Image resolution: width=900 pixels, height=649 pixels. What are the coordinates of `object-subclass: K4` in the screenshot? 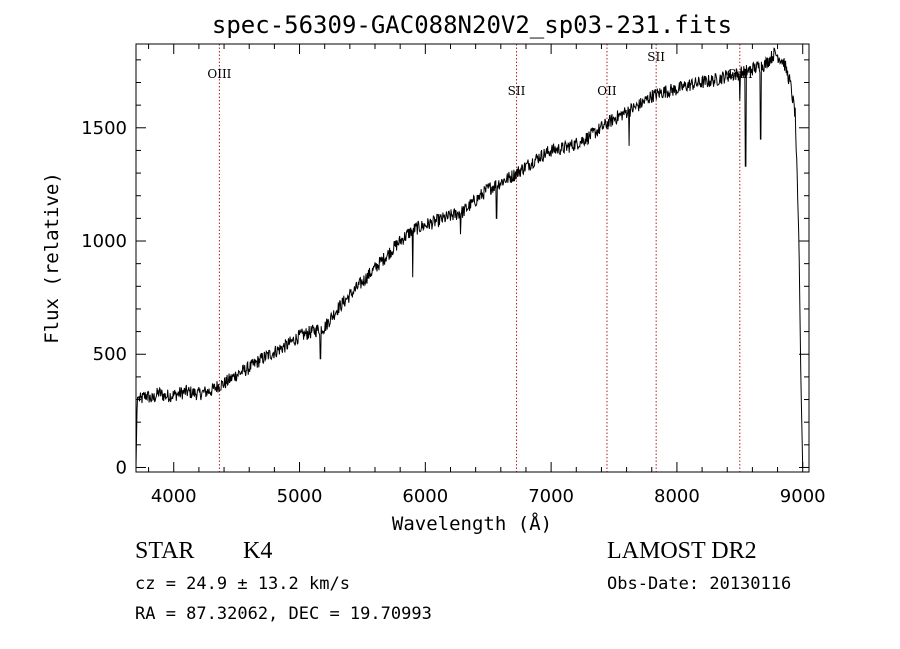 It's located at (257, 551).